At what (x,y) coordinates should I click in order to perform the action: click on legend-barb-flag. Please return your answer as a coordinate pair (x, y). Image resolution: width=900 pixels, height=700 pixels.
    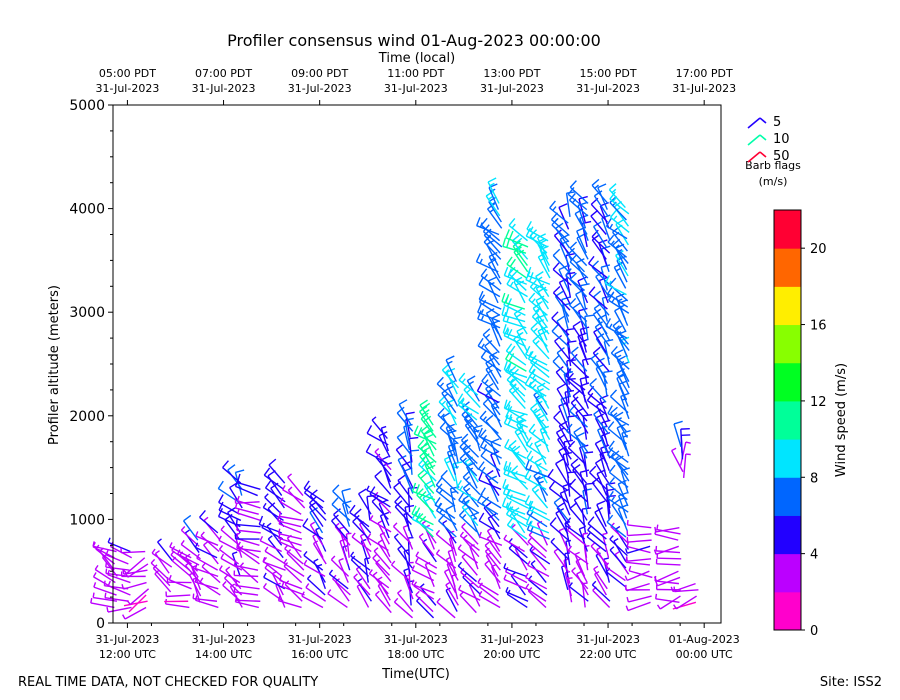
    Looking at the image, I should click on (763, 154).